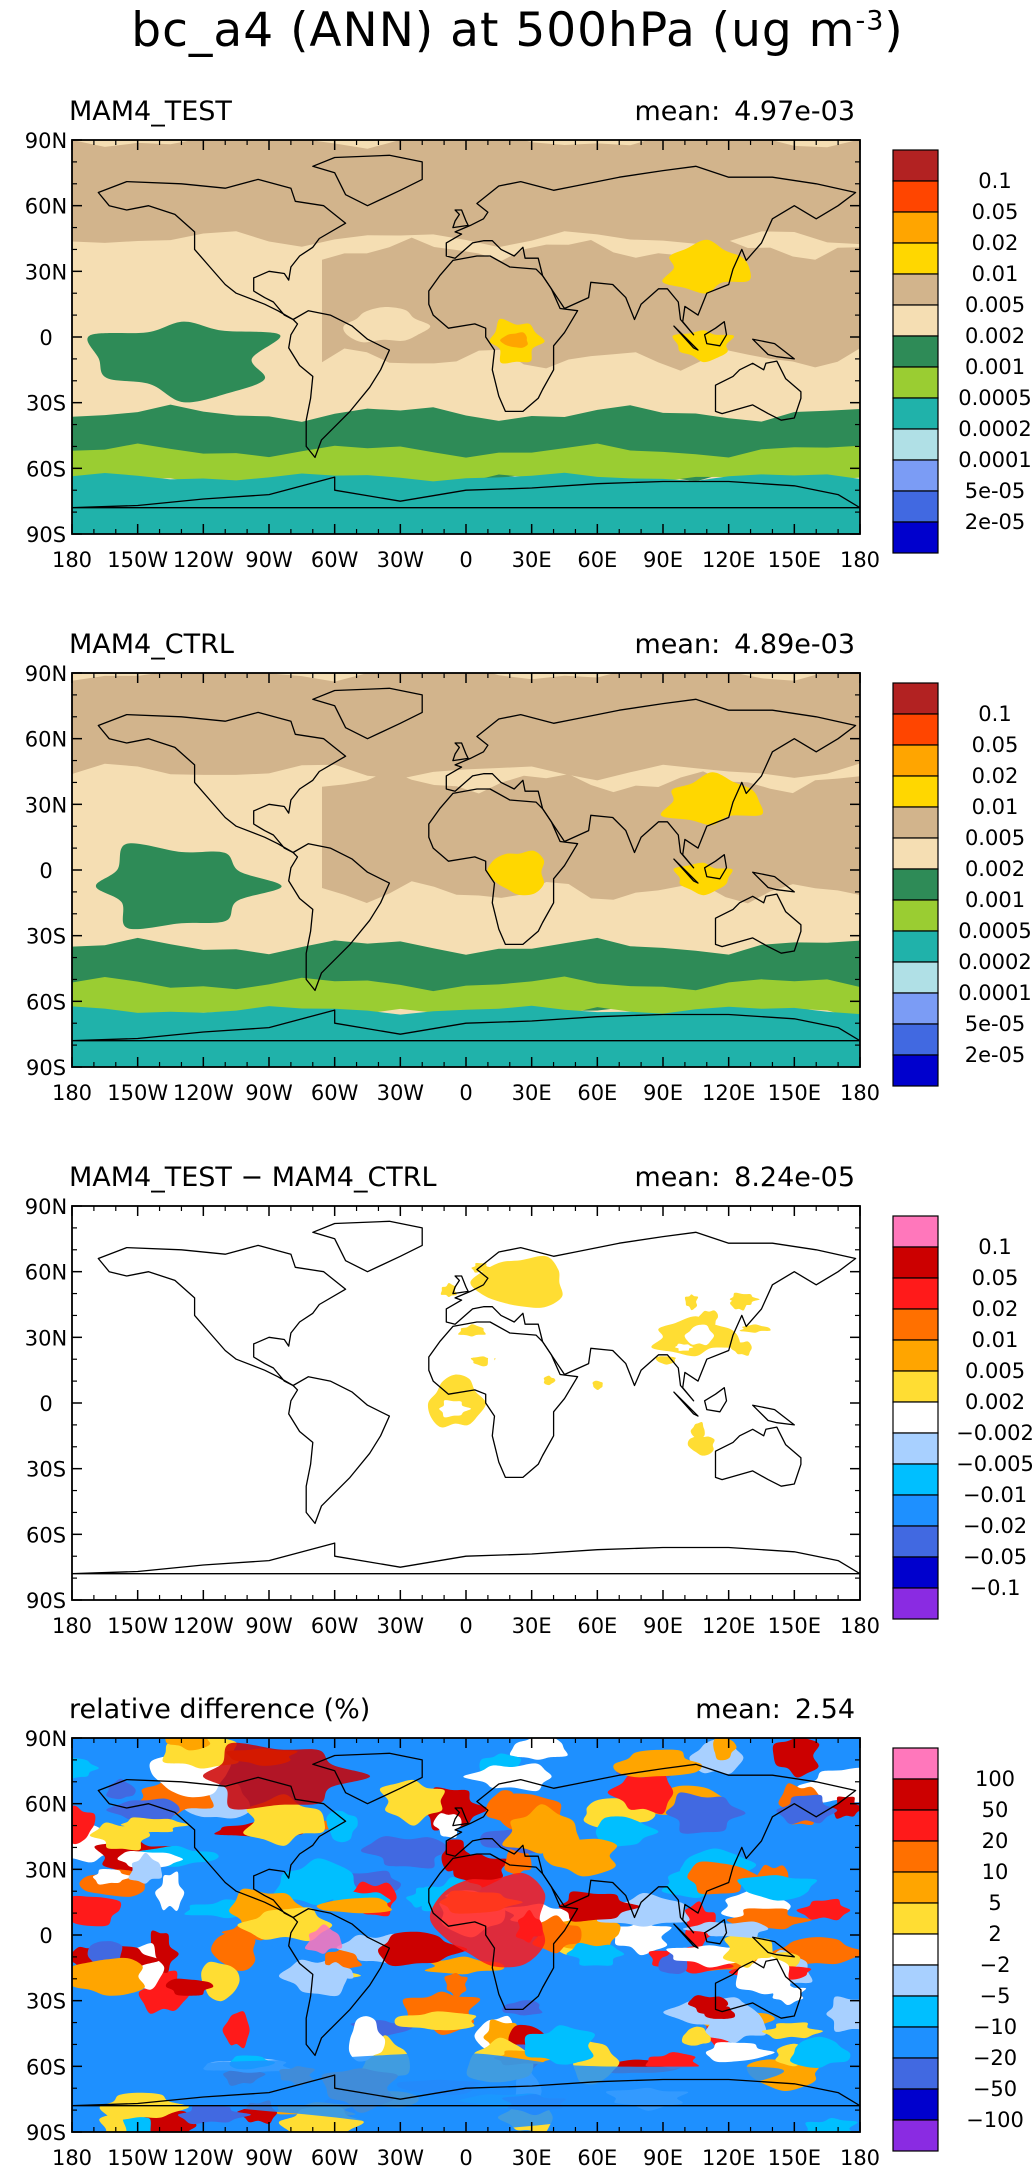 This screenshot has width=1035, height=2175. Describe the element at coordinates (45, 1404) in the screenshot. I see `lat-tick-label: 0` at that location.